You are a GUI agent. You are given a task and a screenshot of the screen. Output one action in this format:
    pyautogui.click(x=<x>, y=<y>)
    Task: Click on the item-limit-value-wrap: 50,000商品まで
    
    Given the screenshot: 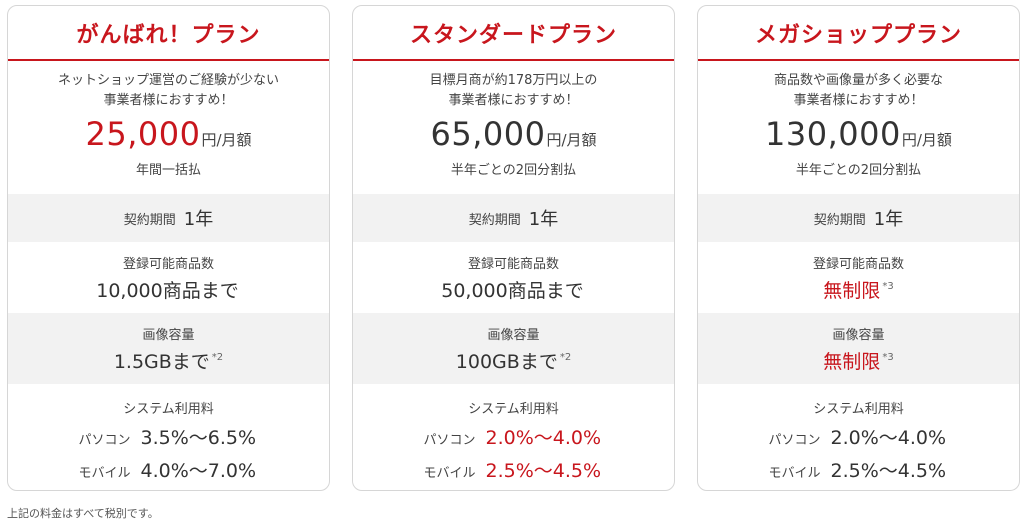 What is the action you would take?
    pyautogui.click(x=513, y=289)
    